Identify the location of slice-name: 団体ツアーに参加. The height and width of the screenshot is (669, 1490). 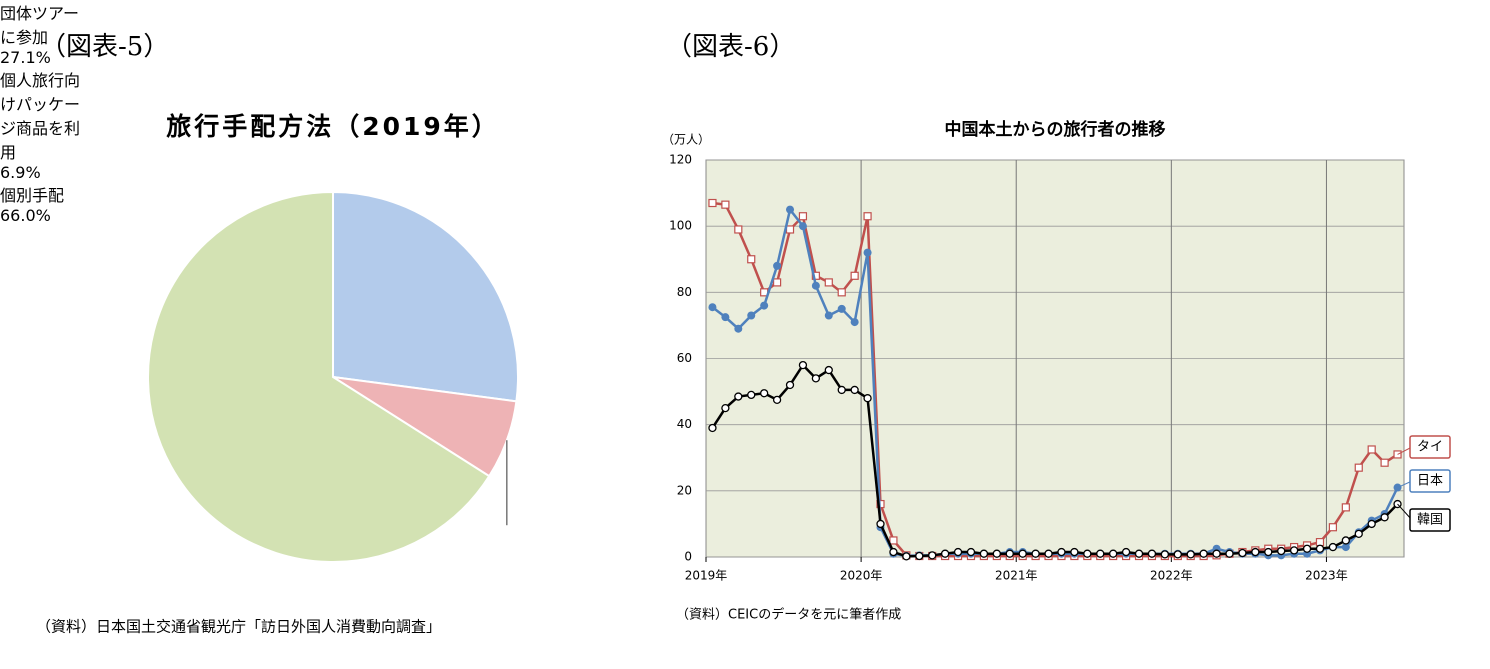
(40, 25).